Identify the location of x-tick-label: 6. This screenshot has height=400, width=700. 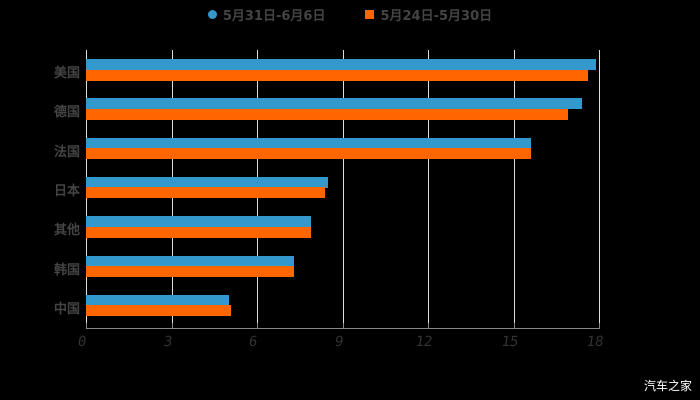
(253, 342).